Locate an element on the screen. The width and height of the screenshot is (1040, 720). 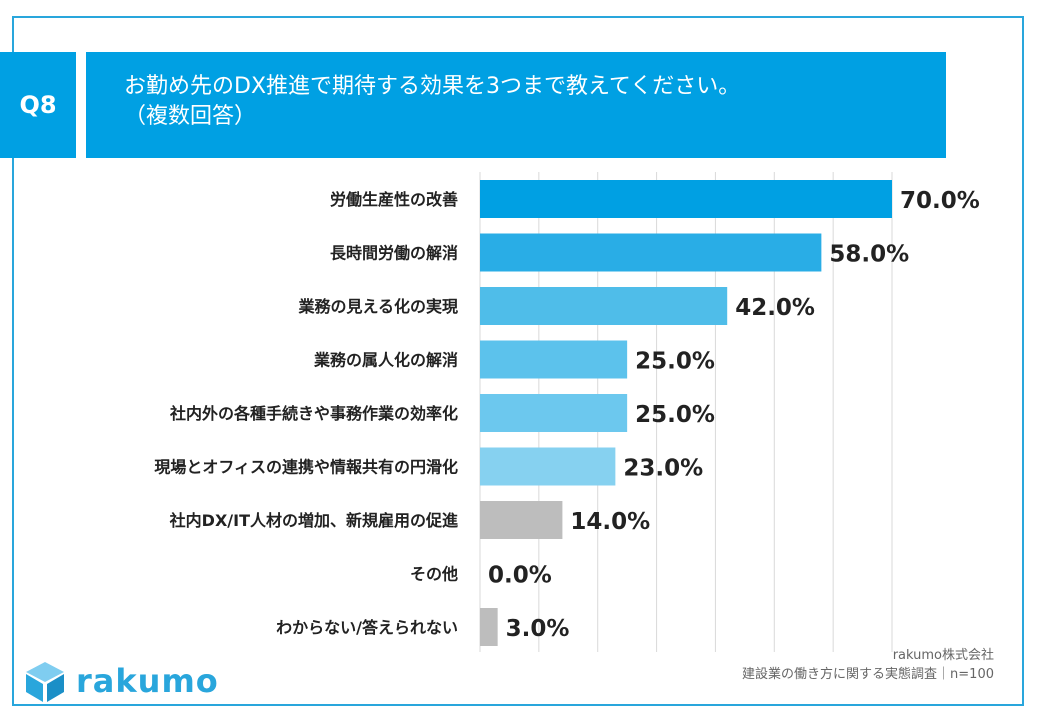
value-label: 0.0% is located at coordinates (520, 576).